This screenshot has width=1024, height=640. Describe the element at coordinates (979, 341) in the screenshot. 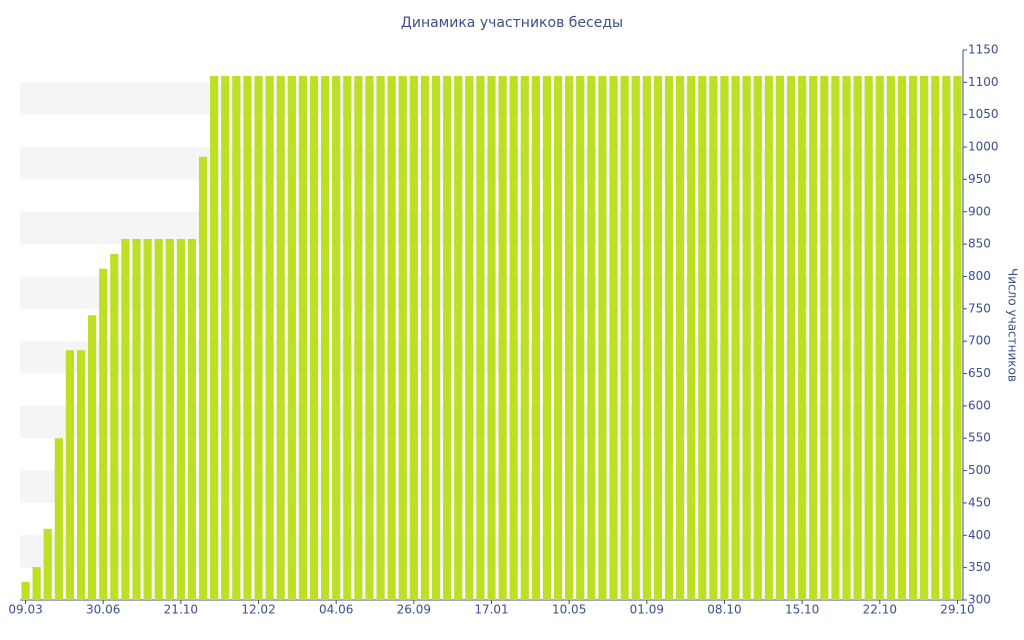

I see `y-tick-label: 700` at that location.